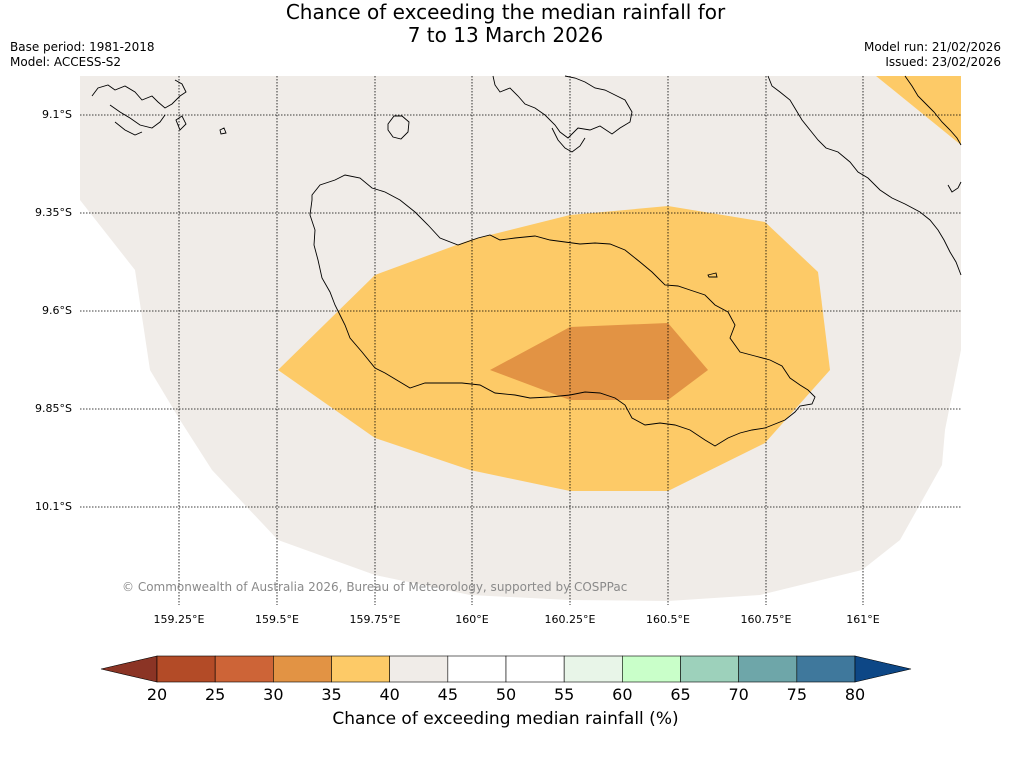 This screenshot has width=1011, height=758. What do you see at coordinates (472, 619) in the screenshot?
I see `lon-label-160: 160°E` at bounding box center [472, 619].